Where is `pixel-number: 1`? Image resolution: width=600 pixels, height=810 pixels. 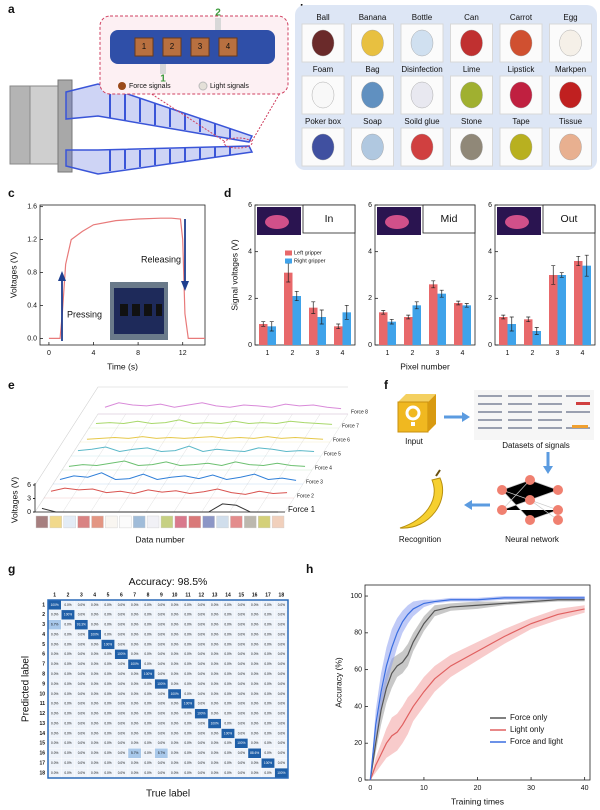
pixel-number: 1 is located at coordinates (144, 46).